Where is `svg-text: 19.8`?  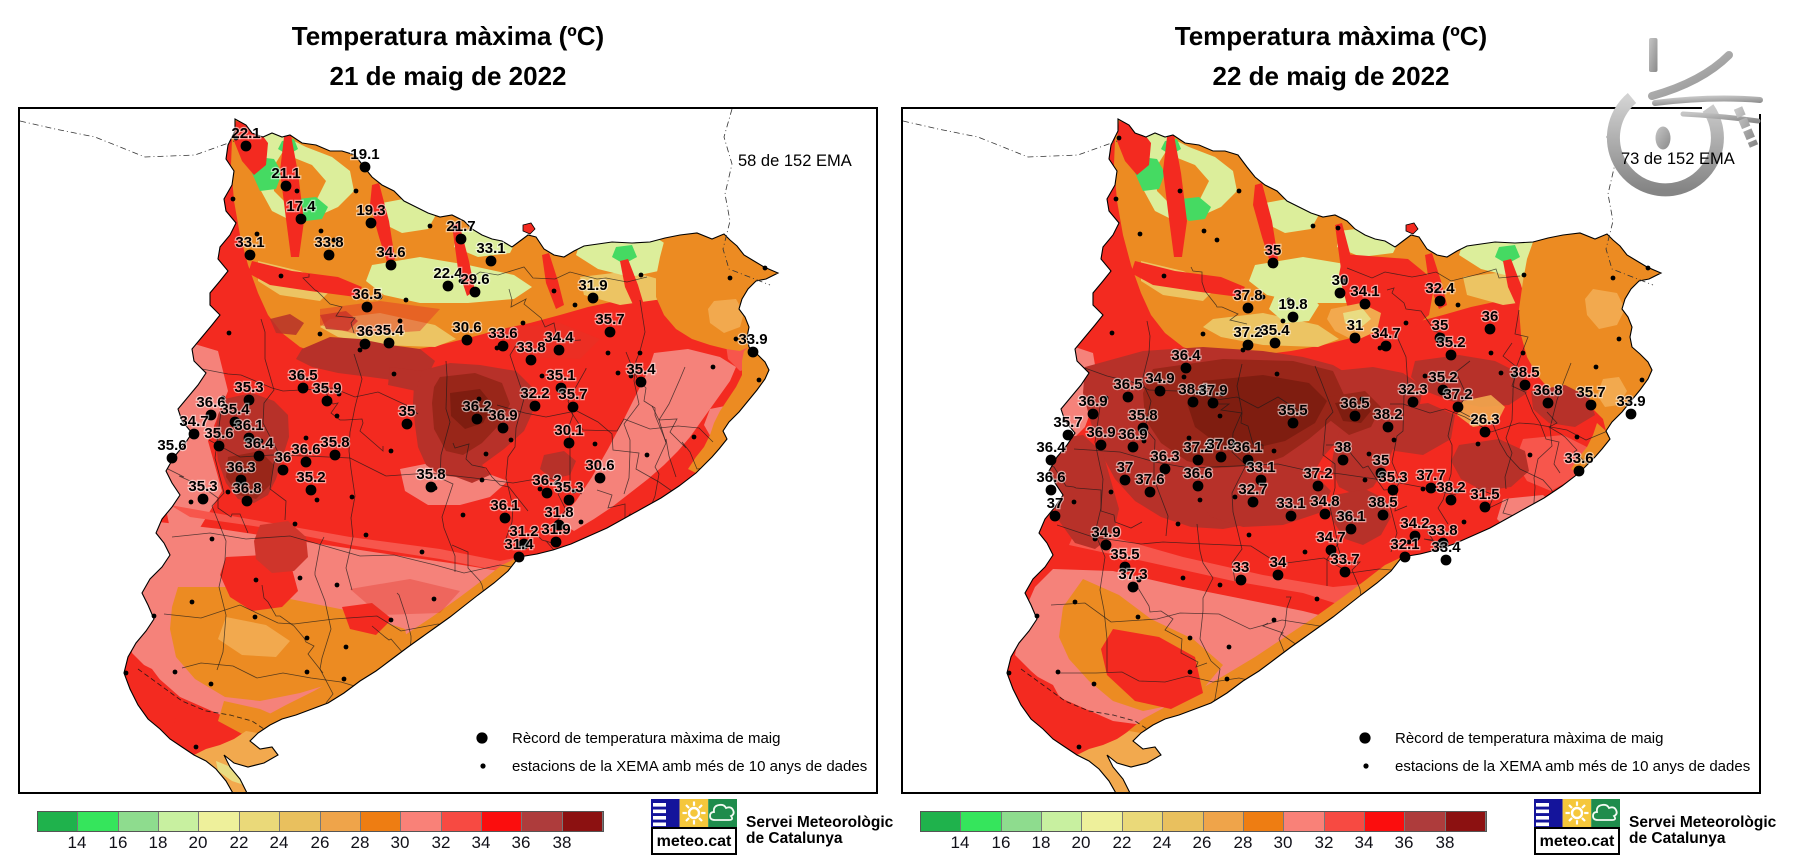
svg-text: 19.8 is located at coordinates (1292, 304).